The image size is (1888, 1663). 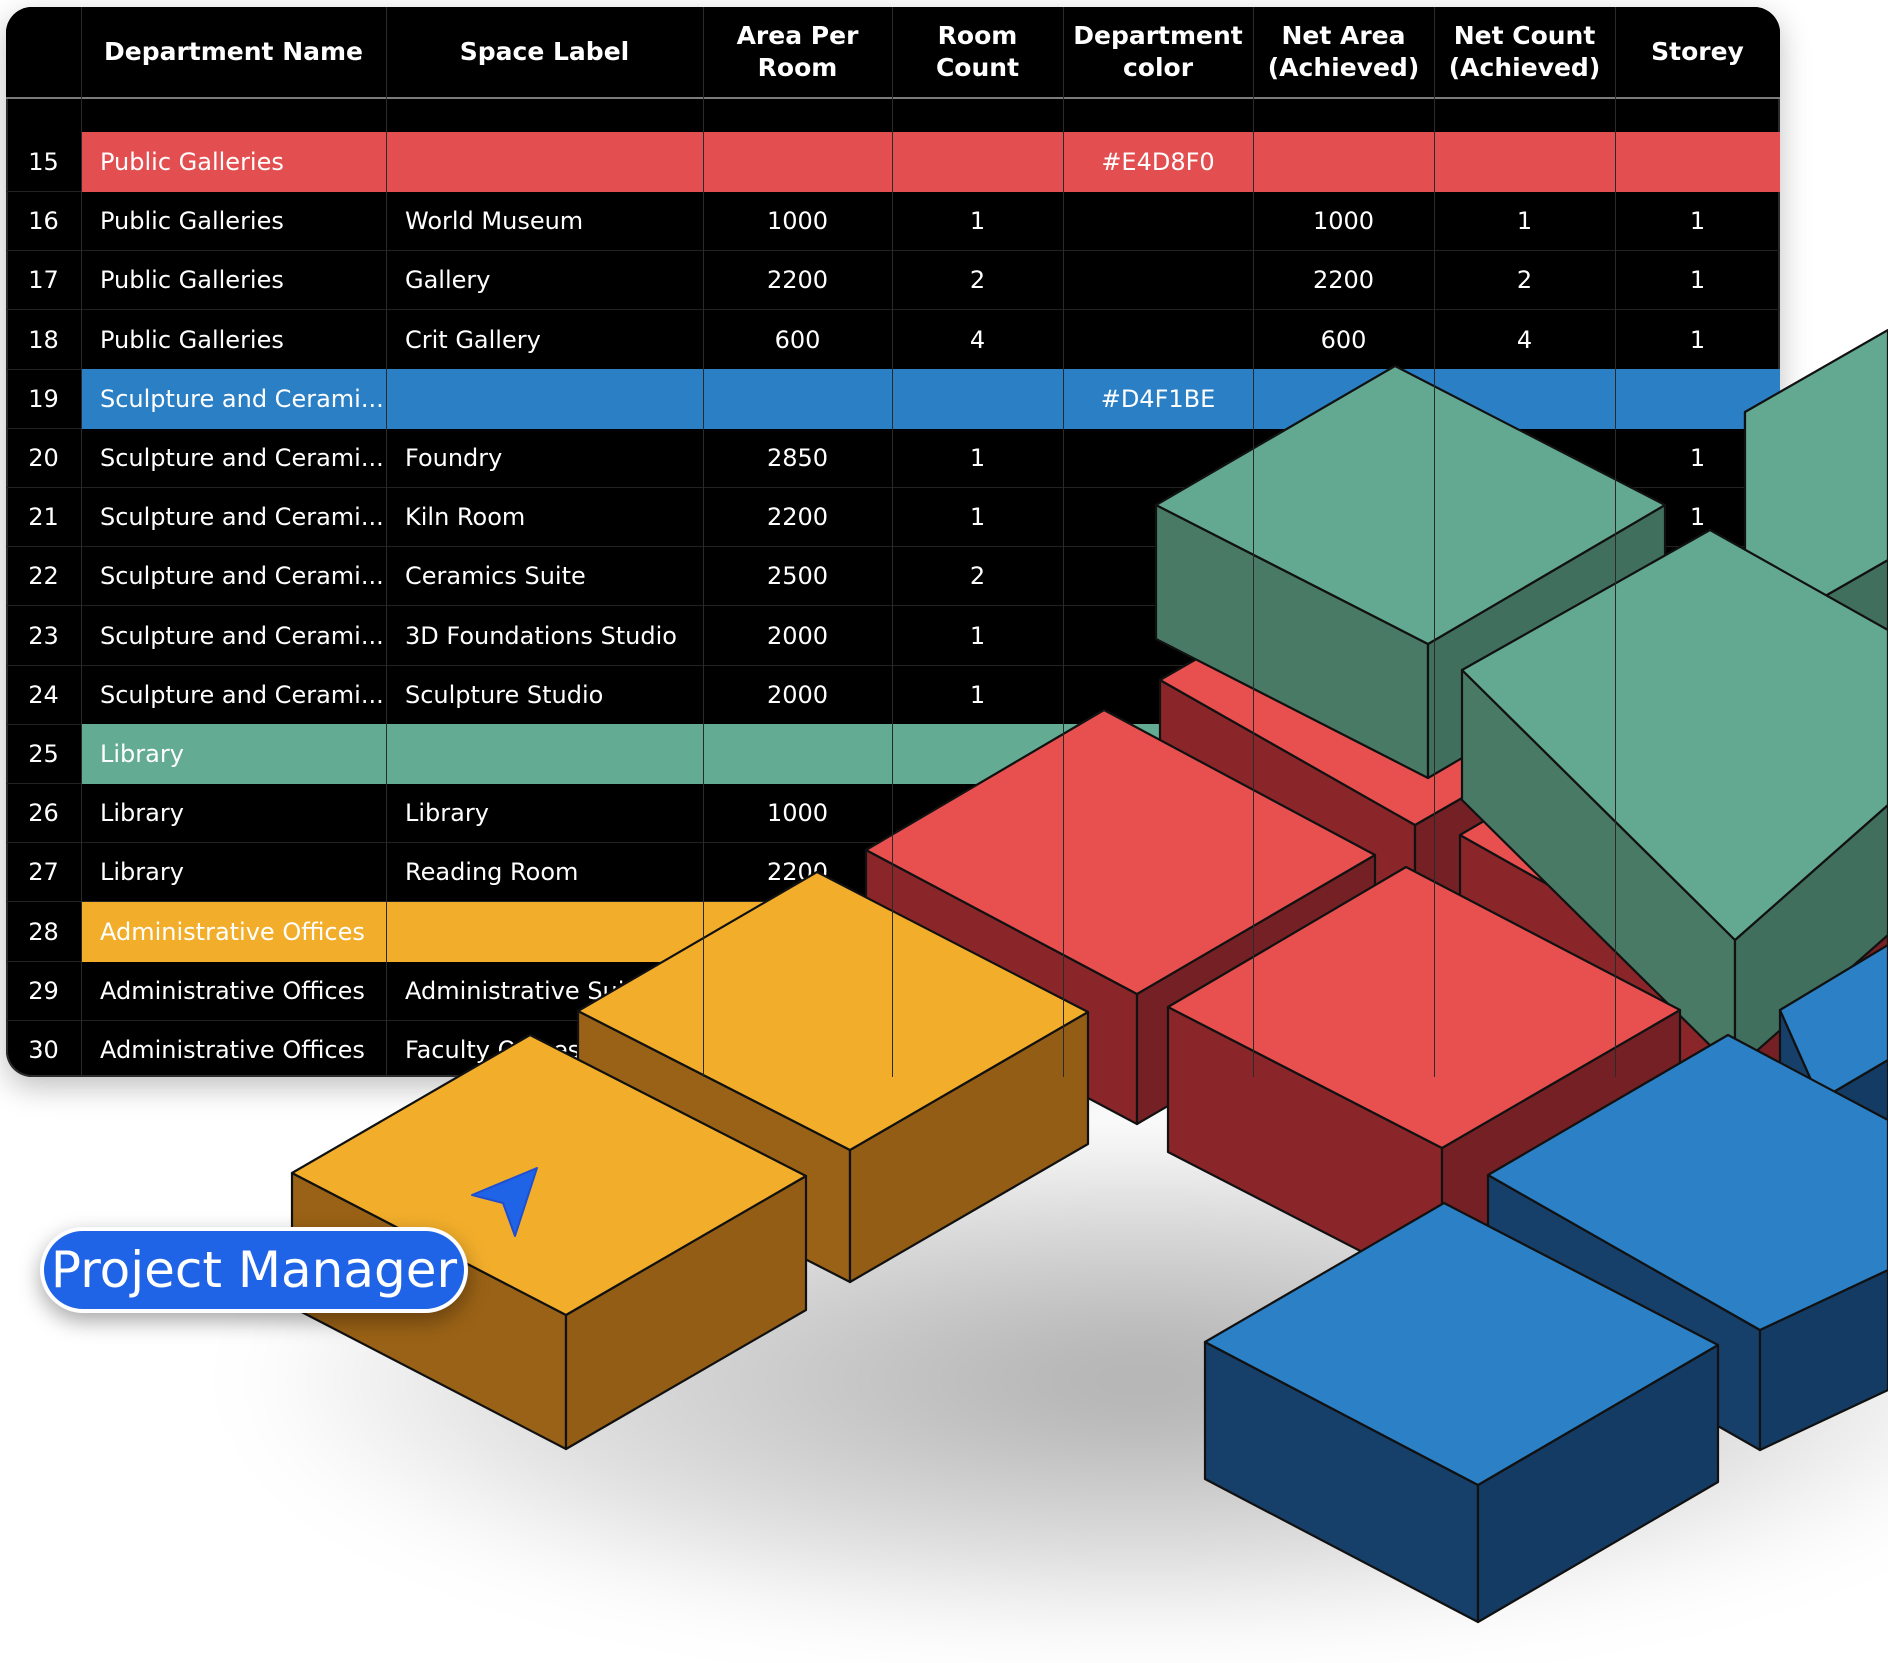 I want to click on cell-space: Ceramics Suite, so click(x=495, y=575).